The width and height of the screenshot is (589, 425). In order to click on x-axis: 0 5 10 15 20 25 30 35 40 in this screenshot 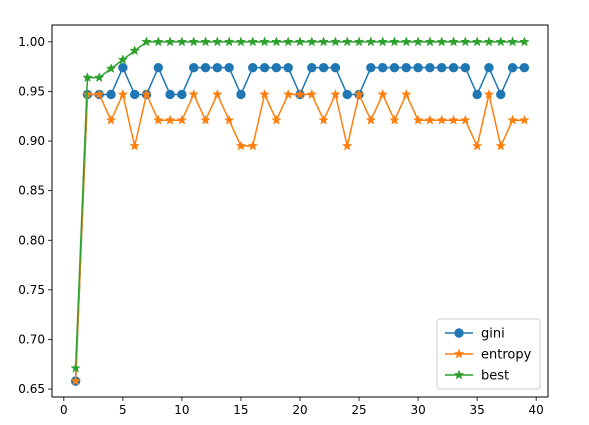, I will do `click(302, 407)`.